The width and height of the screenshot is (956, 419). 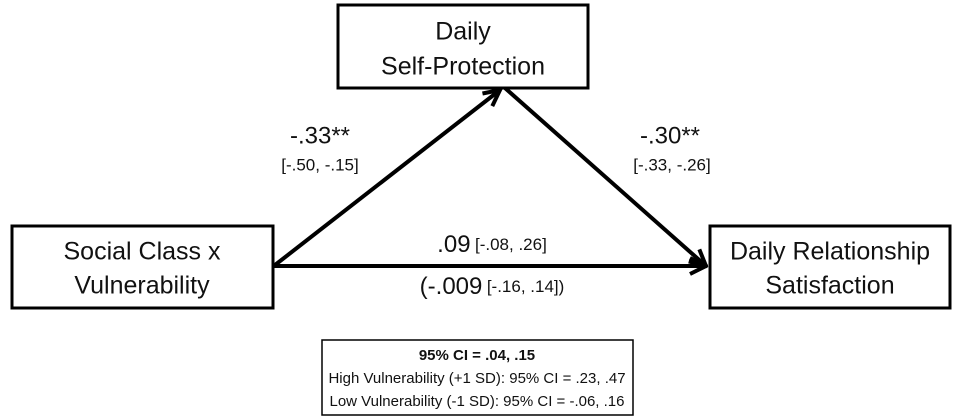 What do you see at coordinates (477, 355) in the screenshot?
I see `note-title: 95% CI = .04, .15` at bounding box center [477, 355].